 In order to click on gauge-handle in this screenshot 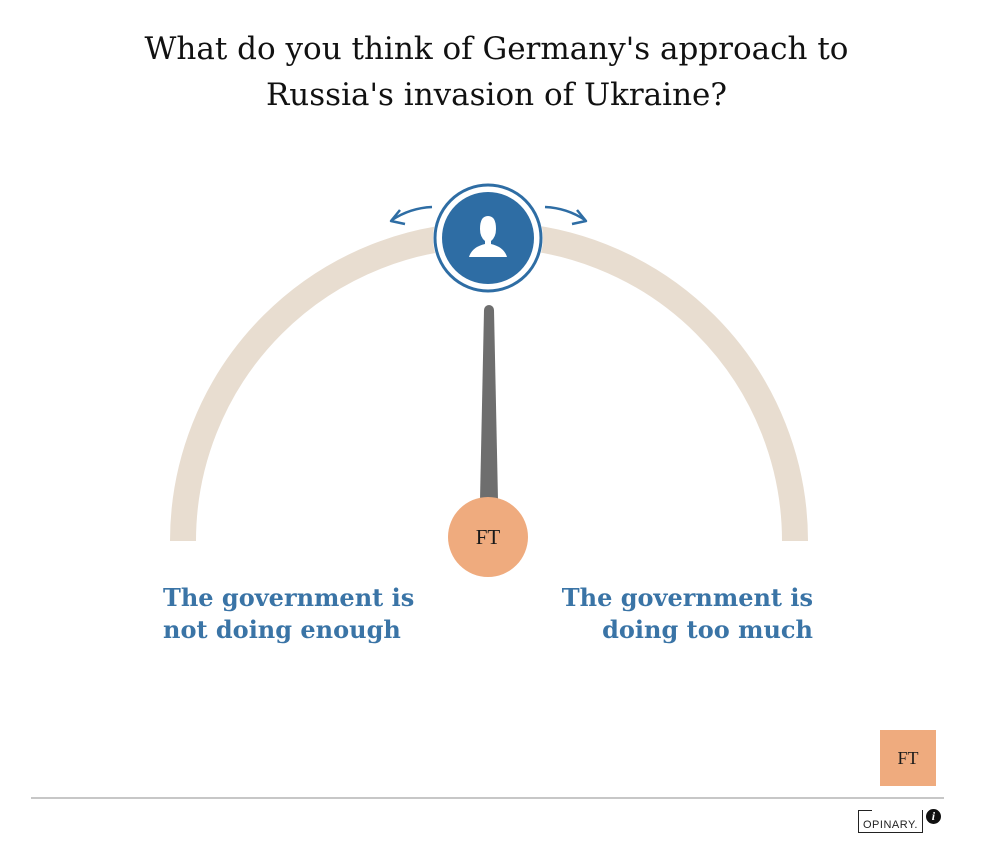, I will do `click(488, 238)`.